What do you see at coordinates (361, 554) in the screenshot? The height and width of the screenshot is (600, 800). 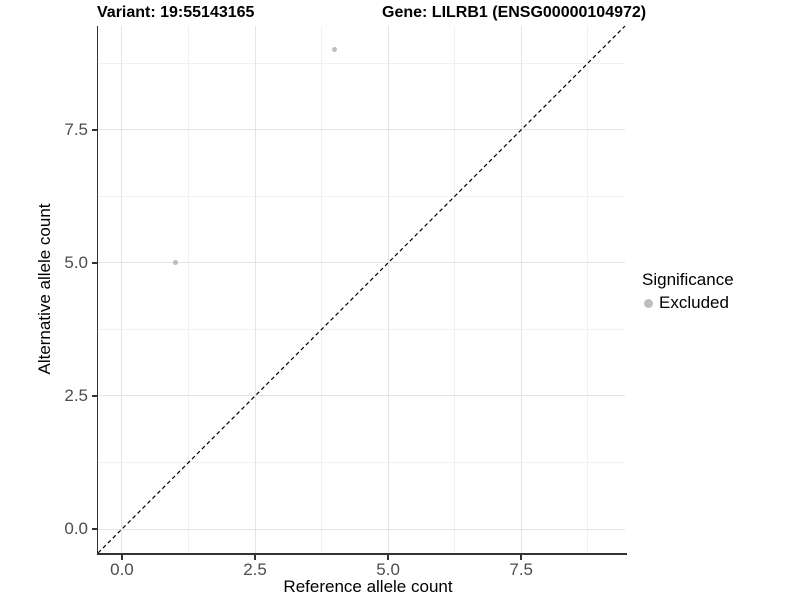 I see `x-axis-line` at bounding box center [361, 554].